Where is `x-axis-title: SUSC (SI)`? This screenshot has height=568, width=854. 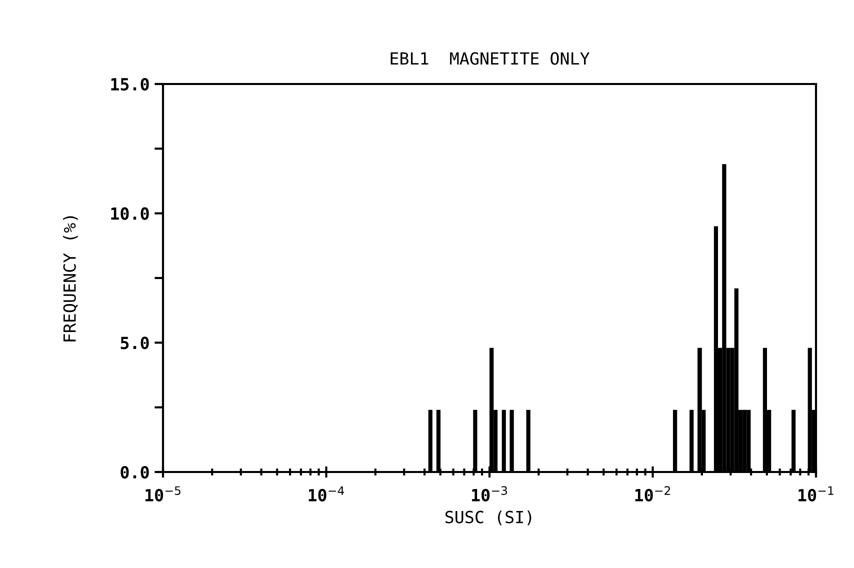
x-axis-title: SUSC (SI) is located at coordinates (488, 518).